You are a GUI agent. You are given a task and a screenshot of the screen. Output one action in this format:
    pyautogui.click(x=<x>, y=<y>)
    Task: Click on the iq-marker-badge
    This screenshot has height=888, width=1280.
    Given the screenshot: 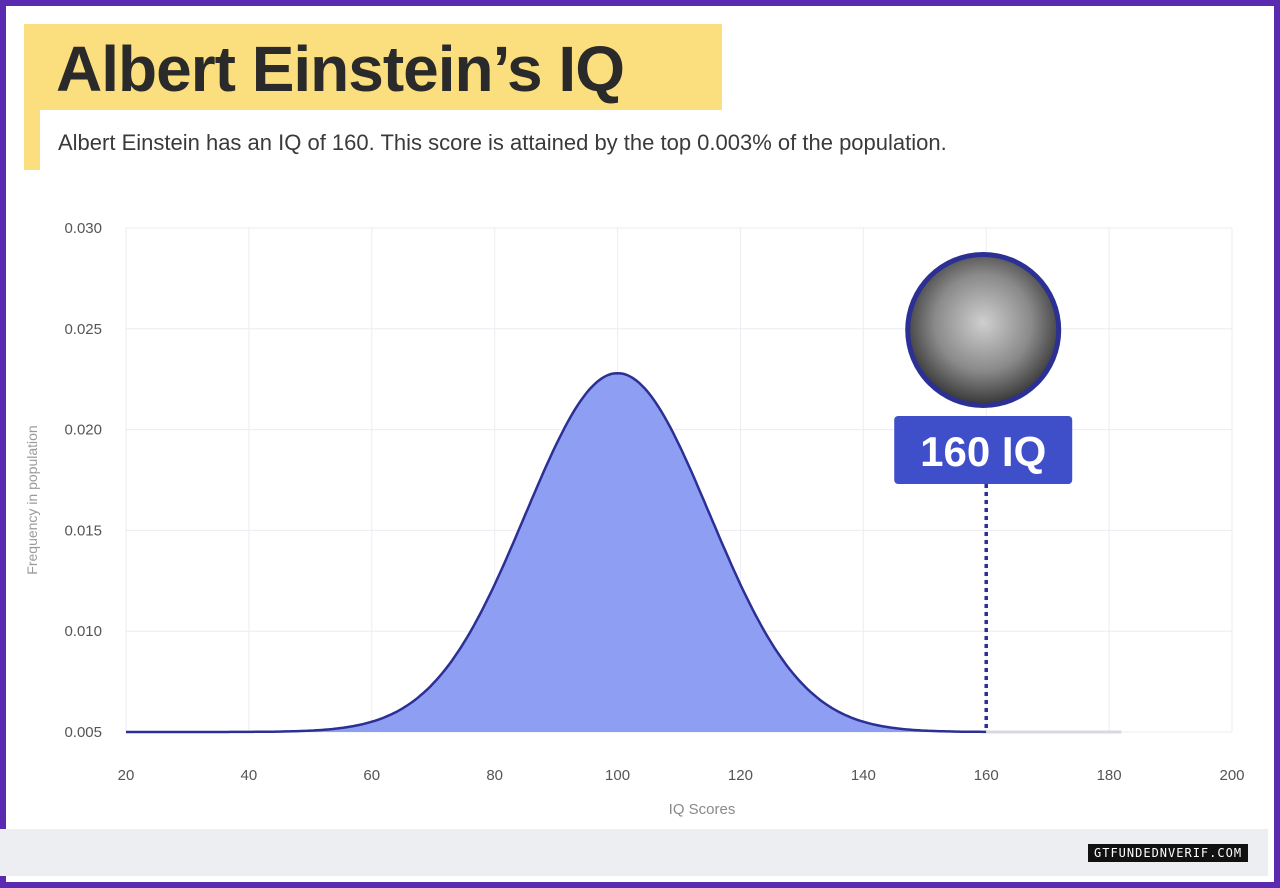 What is the action you would take?
    pyautogui.click(x=983, y=450)
    